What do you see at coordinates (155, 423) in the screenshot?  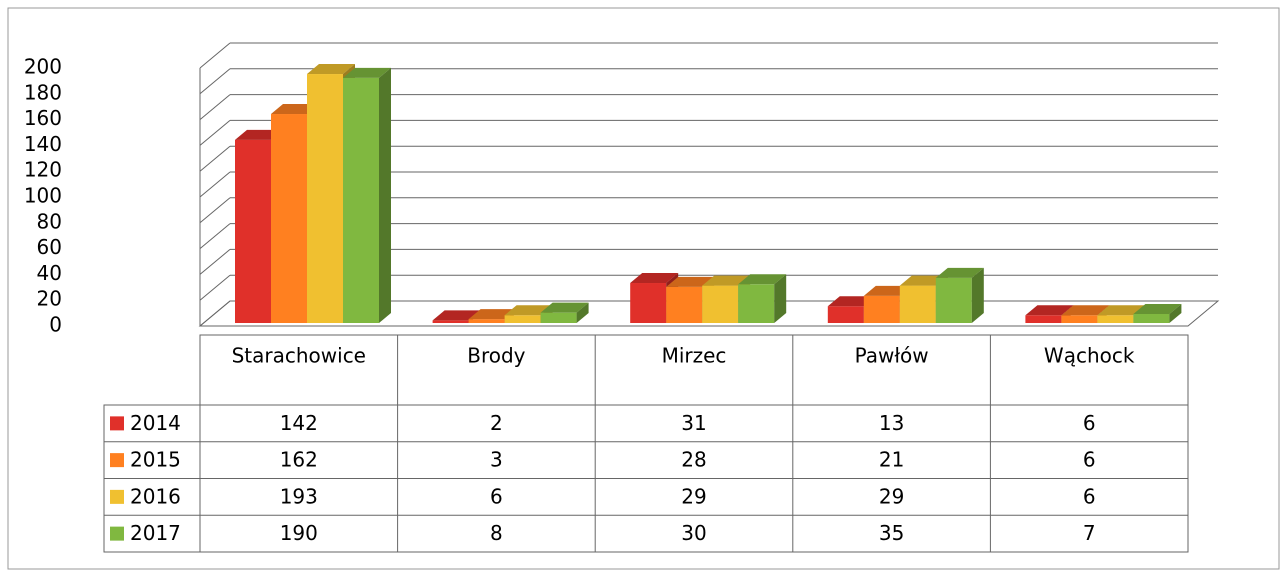 I see `legend-label: 2014` at bounding box center [155, 423].